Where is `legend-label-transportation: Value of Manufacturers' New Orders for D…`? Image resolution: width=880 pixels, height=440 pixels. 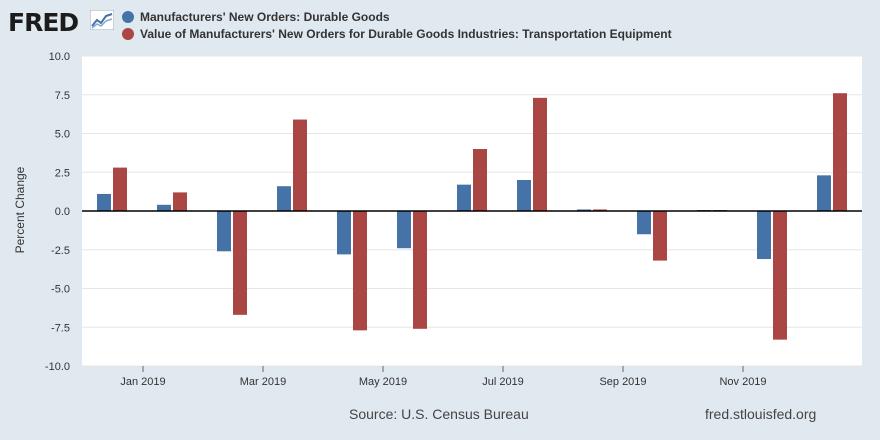 legend-label-transportation: Value of Manufacturers' New Orders for D… is located at coordinates (406, 33).